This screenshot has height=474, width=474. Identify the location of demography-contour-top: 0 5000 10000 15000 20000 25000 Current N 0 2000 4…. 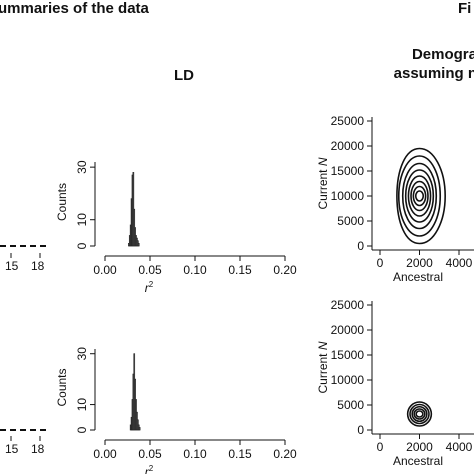
(395, 199).